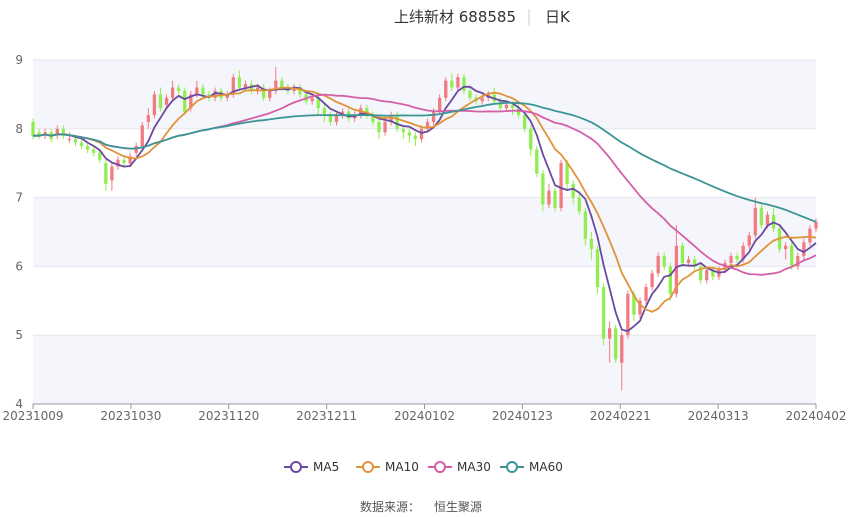 This screenshot has height=517, width=850. Describe the element at coordinates (512, 467) in the screenshot. I see `legend-ma60-marker` at that location.